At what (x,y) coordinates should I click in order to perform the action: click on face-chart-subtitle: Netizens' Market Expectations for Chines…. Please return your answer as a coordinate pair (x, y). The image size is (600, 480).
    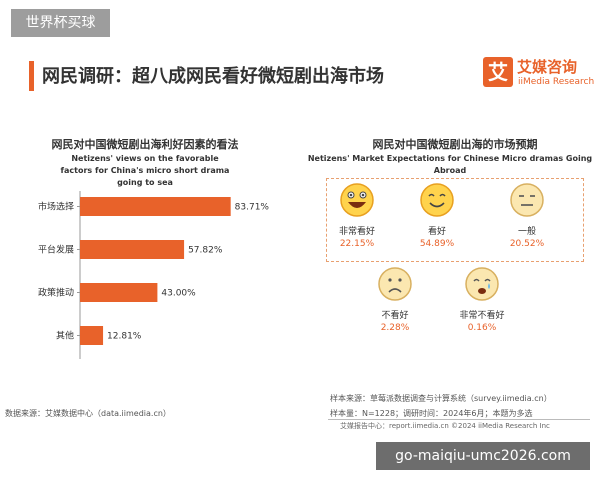
    Looking at the image, I should click on (450, 164).